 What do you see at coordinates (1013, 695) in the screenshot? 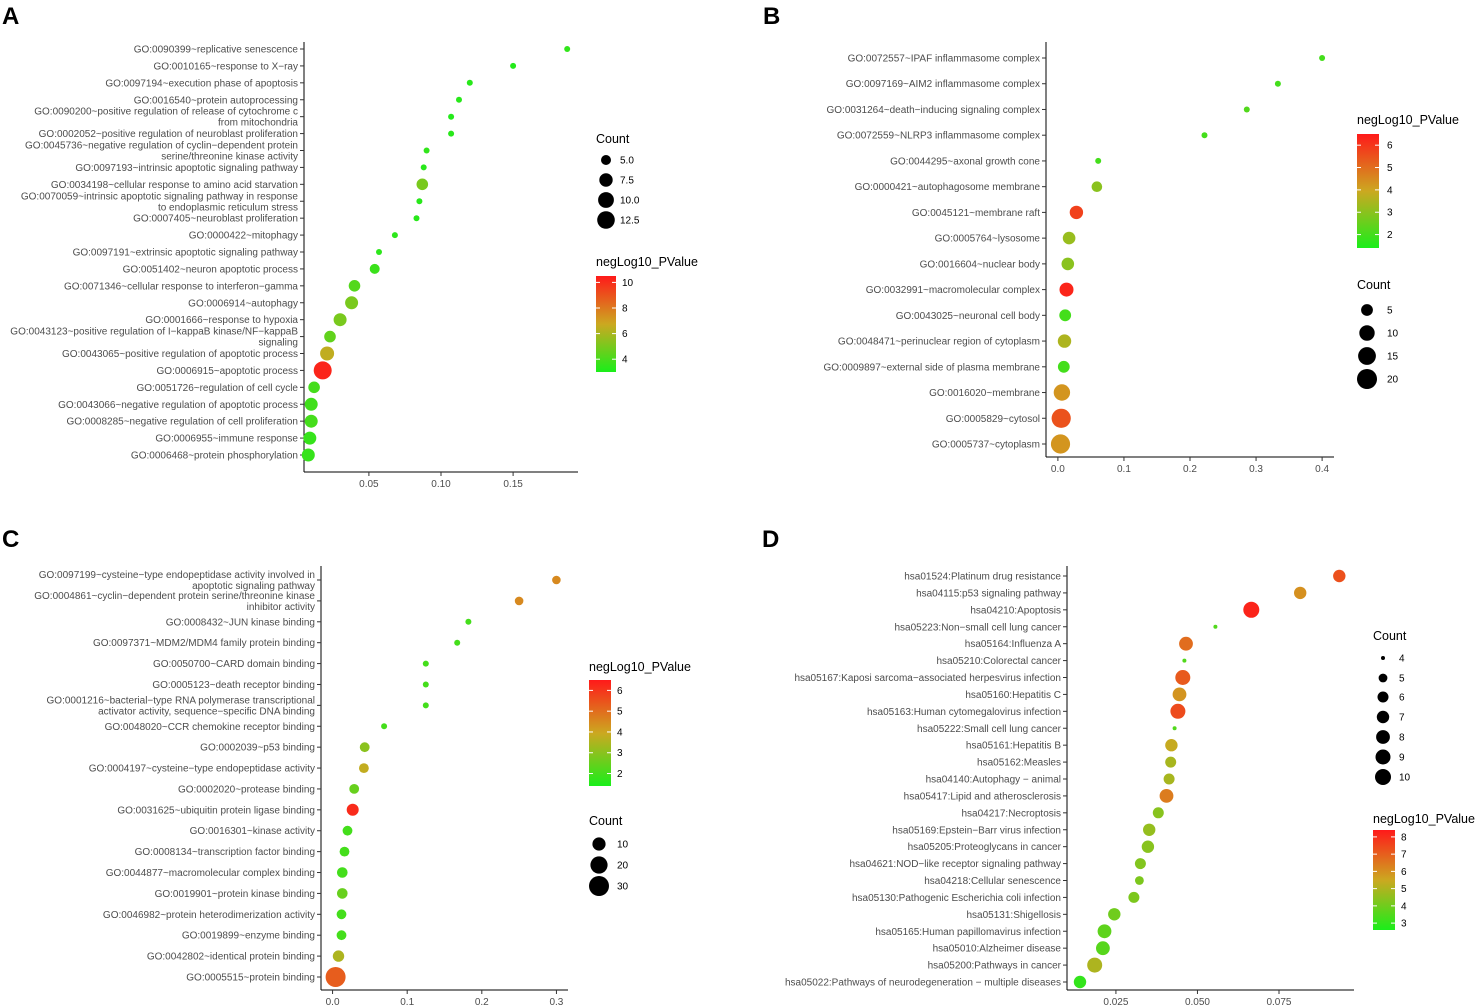
I see `y-tick-label: hsa05160:Hepatitis C` at bounding box center [1013, 695].